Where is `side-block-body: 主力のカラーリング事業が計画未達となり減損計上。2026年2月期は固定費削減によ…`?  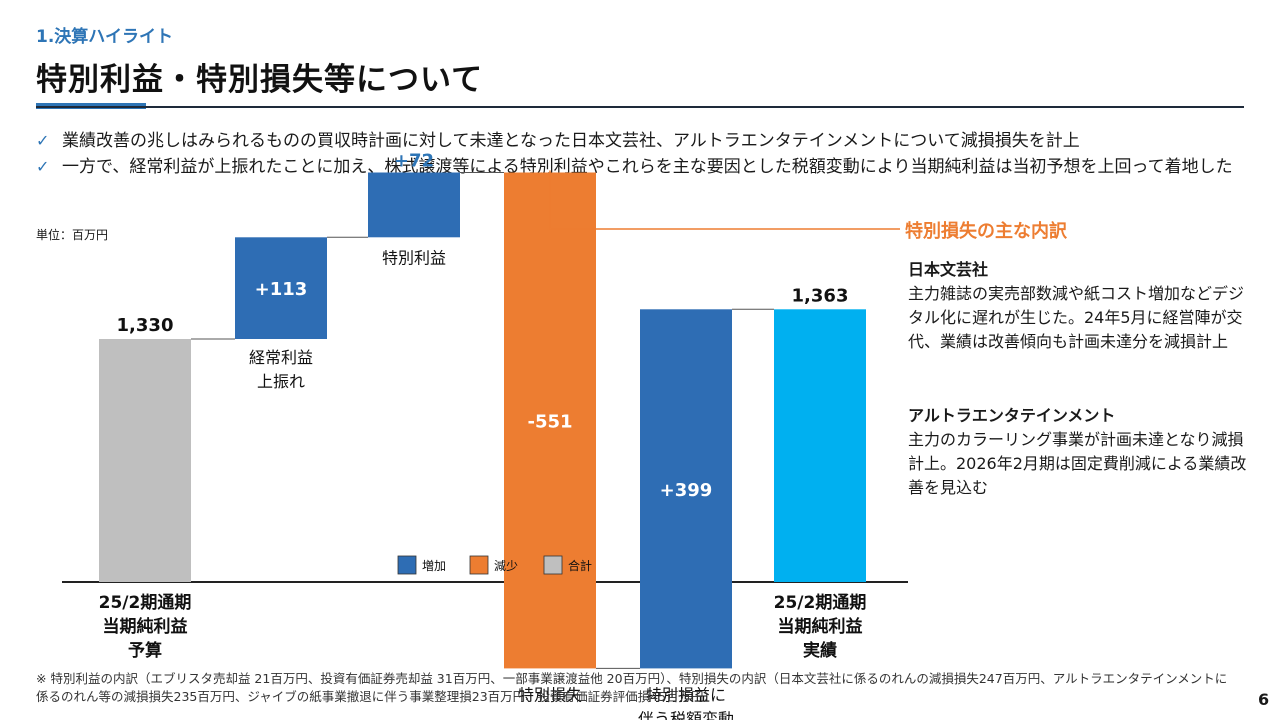 side-block-body: 主力のカラーリング事業が計画未達となり減損計上。2026年2月期は固定費削減によ… is located at coordinates (1077, 463).